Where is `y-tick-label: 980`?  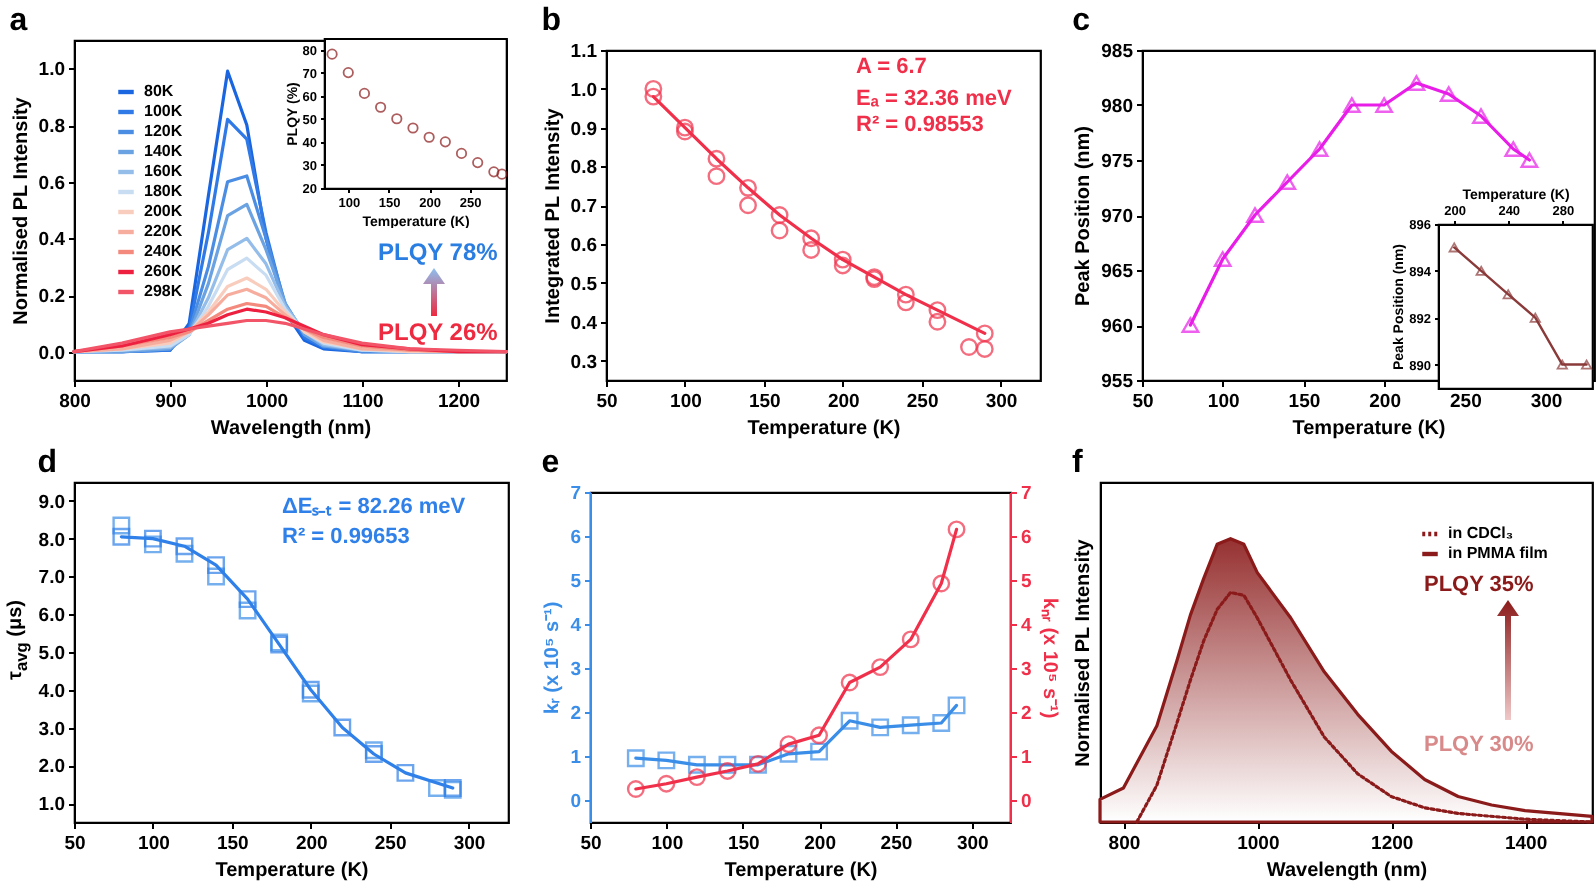
y-tick-label: 980 is located at coordinates (1117, 107).